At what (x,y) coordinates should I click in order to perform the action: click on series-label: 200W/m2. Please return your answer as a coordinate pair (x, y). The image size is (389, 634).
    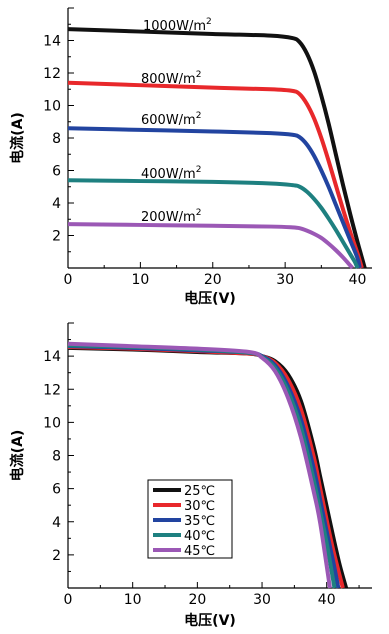
    Looking at the image, I should click on (171, 216).